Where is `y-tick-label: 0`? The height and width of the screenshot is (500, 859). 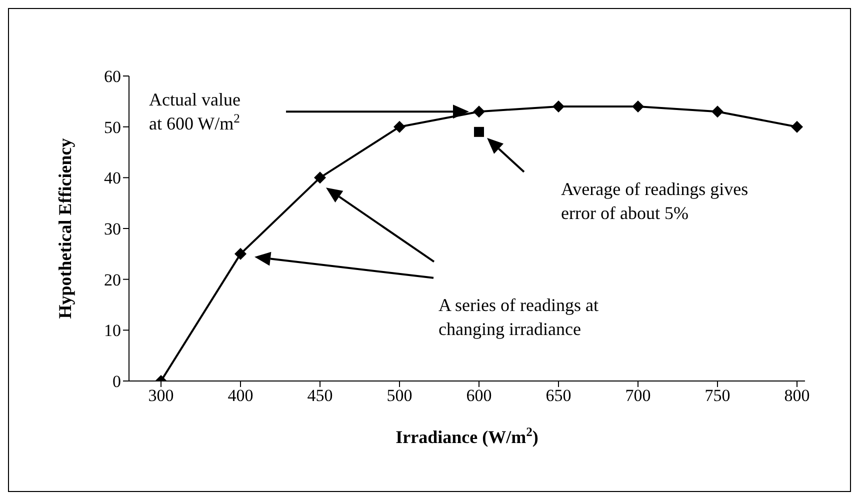 y-tick-label: 0 is located at coordinates (116, 382).